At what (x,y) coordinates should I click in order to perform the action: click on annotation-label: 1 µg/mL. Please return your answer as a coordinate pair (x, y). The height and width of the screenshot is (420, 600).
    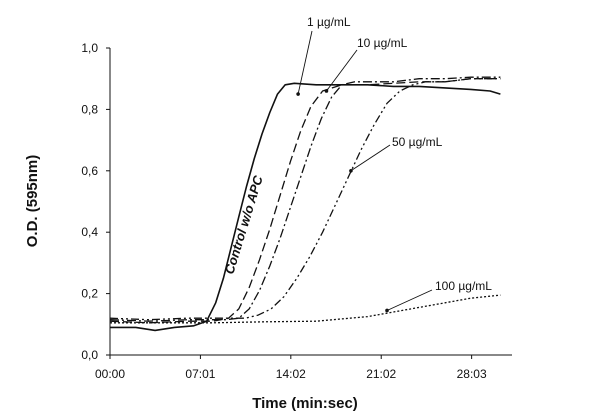
    Looking at the image, I should click on (329, 22).